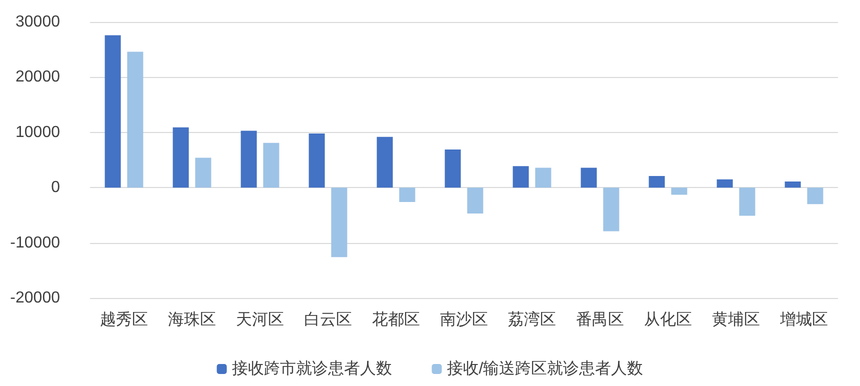  I want to click on y-tick-label: -10000, so click(35, 243).